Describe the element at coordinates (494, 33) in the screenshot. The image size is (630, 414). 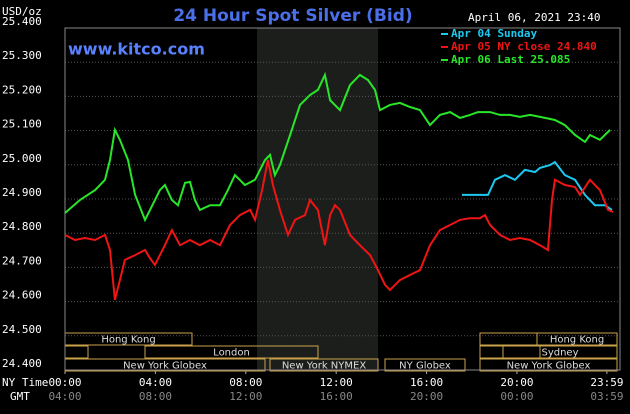
I see `legend-label: Apr 04 Sunday` at that location.